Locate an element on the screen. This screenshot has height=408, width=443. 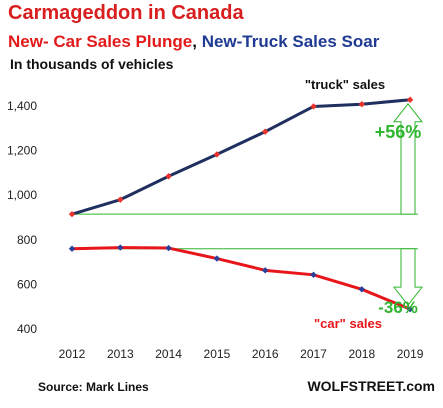
x-tick-label: 2014 is located at coordinates (168, 354).